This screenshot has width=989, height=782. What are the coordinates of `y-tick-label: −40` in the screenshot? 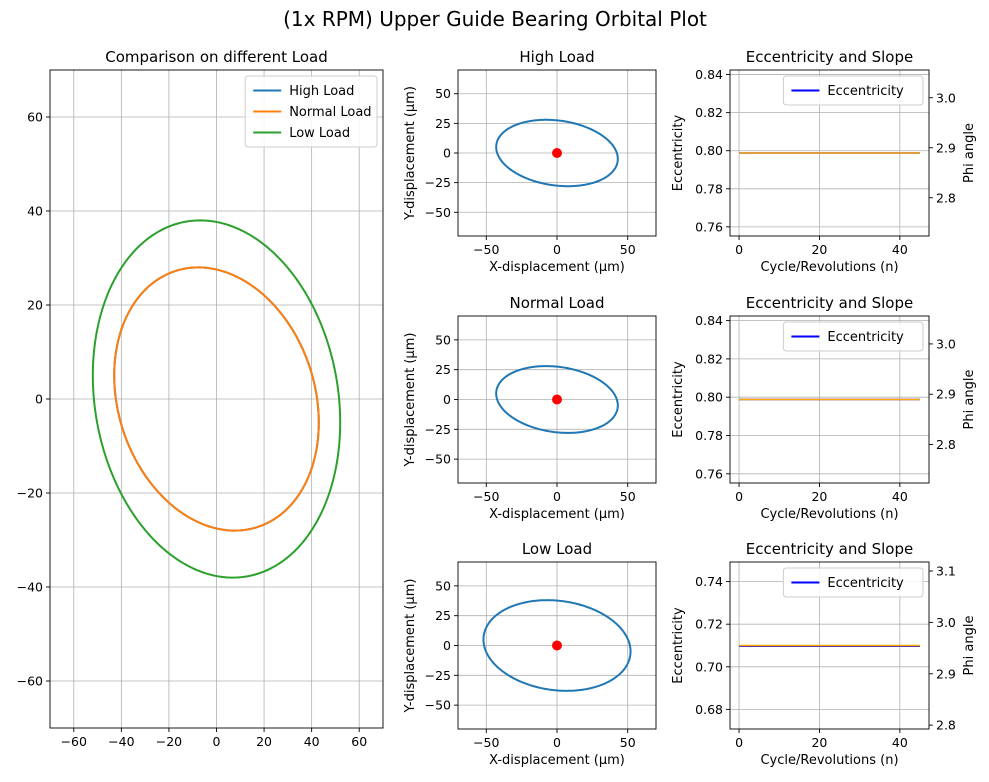 It's located at (30, 587).